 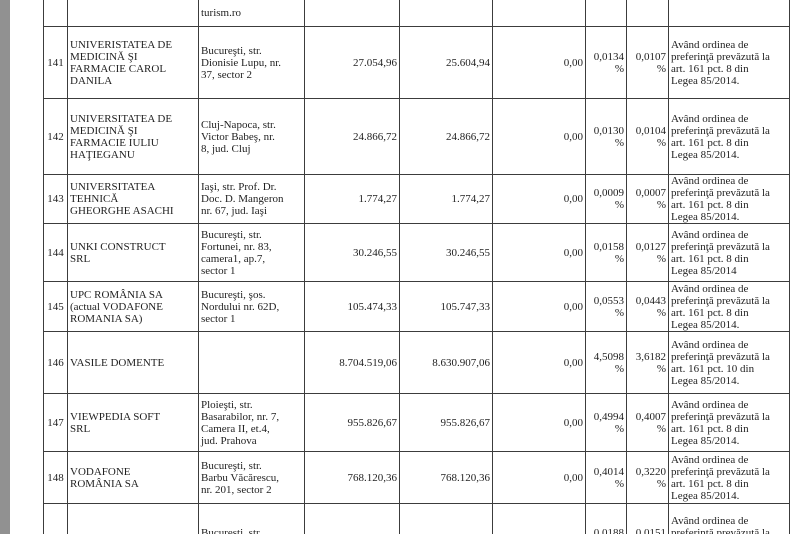 What do you see at coordinates (5, 267) in the screenshot?
I see `viewer-left-margin` at bounding box center [5, 267].